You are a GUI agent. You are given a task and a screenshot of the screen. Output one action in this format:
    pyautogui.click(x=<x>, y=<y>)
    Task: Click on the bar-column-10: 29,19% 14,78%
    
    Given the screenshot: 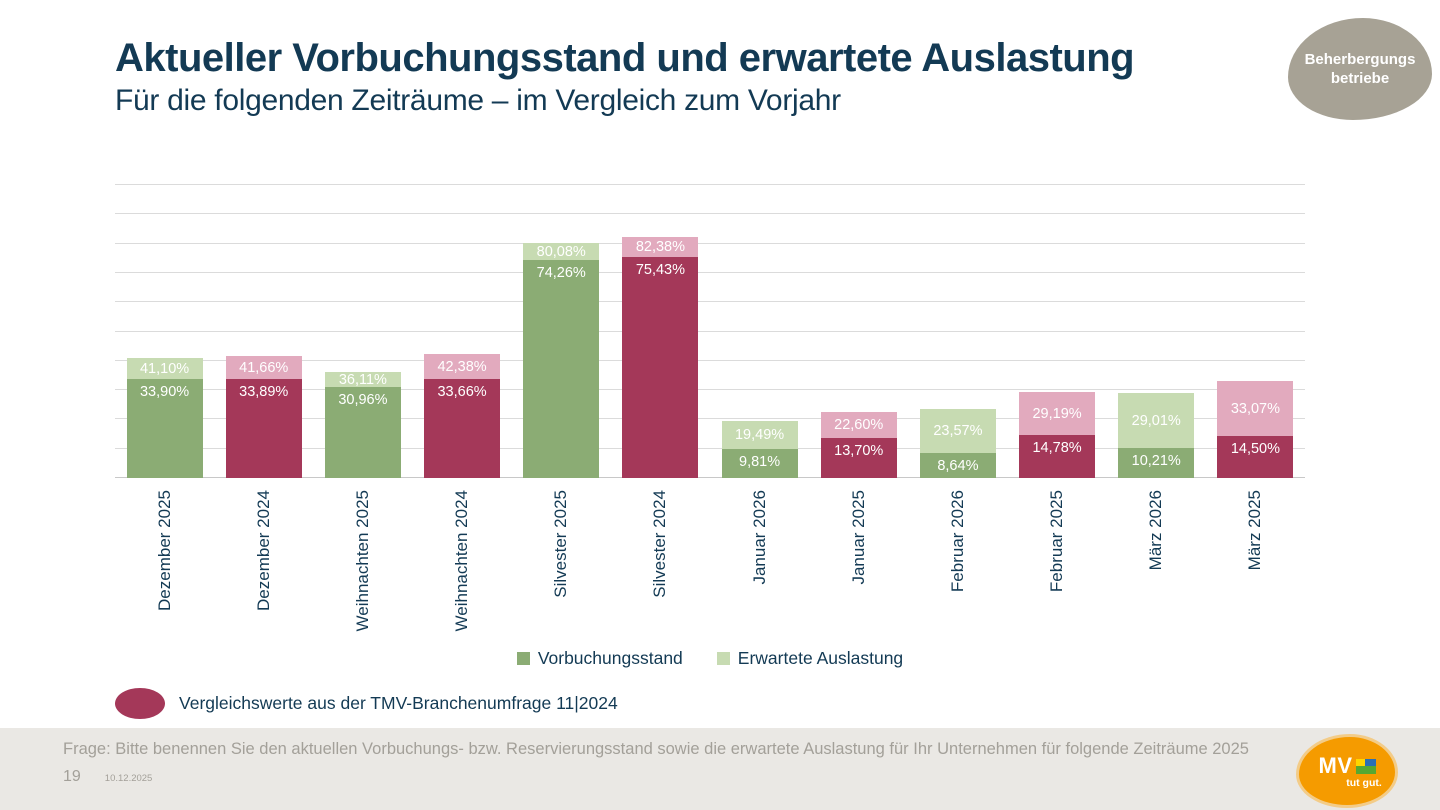 What is the action you would take?
    pyautogui.click(x=1057, y=331)
    